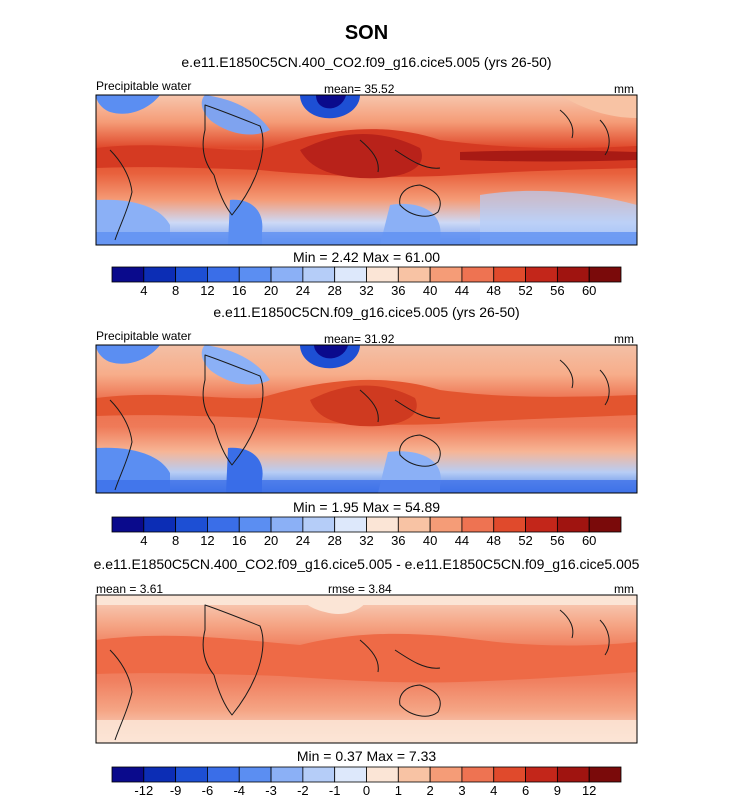 The width and height of the screenshot is (733, 802). Describe the element at coordinates (130, 589) in the screenshot. I see `panel-3-mean-label: mean = 3.61` at that location.